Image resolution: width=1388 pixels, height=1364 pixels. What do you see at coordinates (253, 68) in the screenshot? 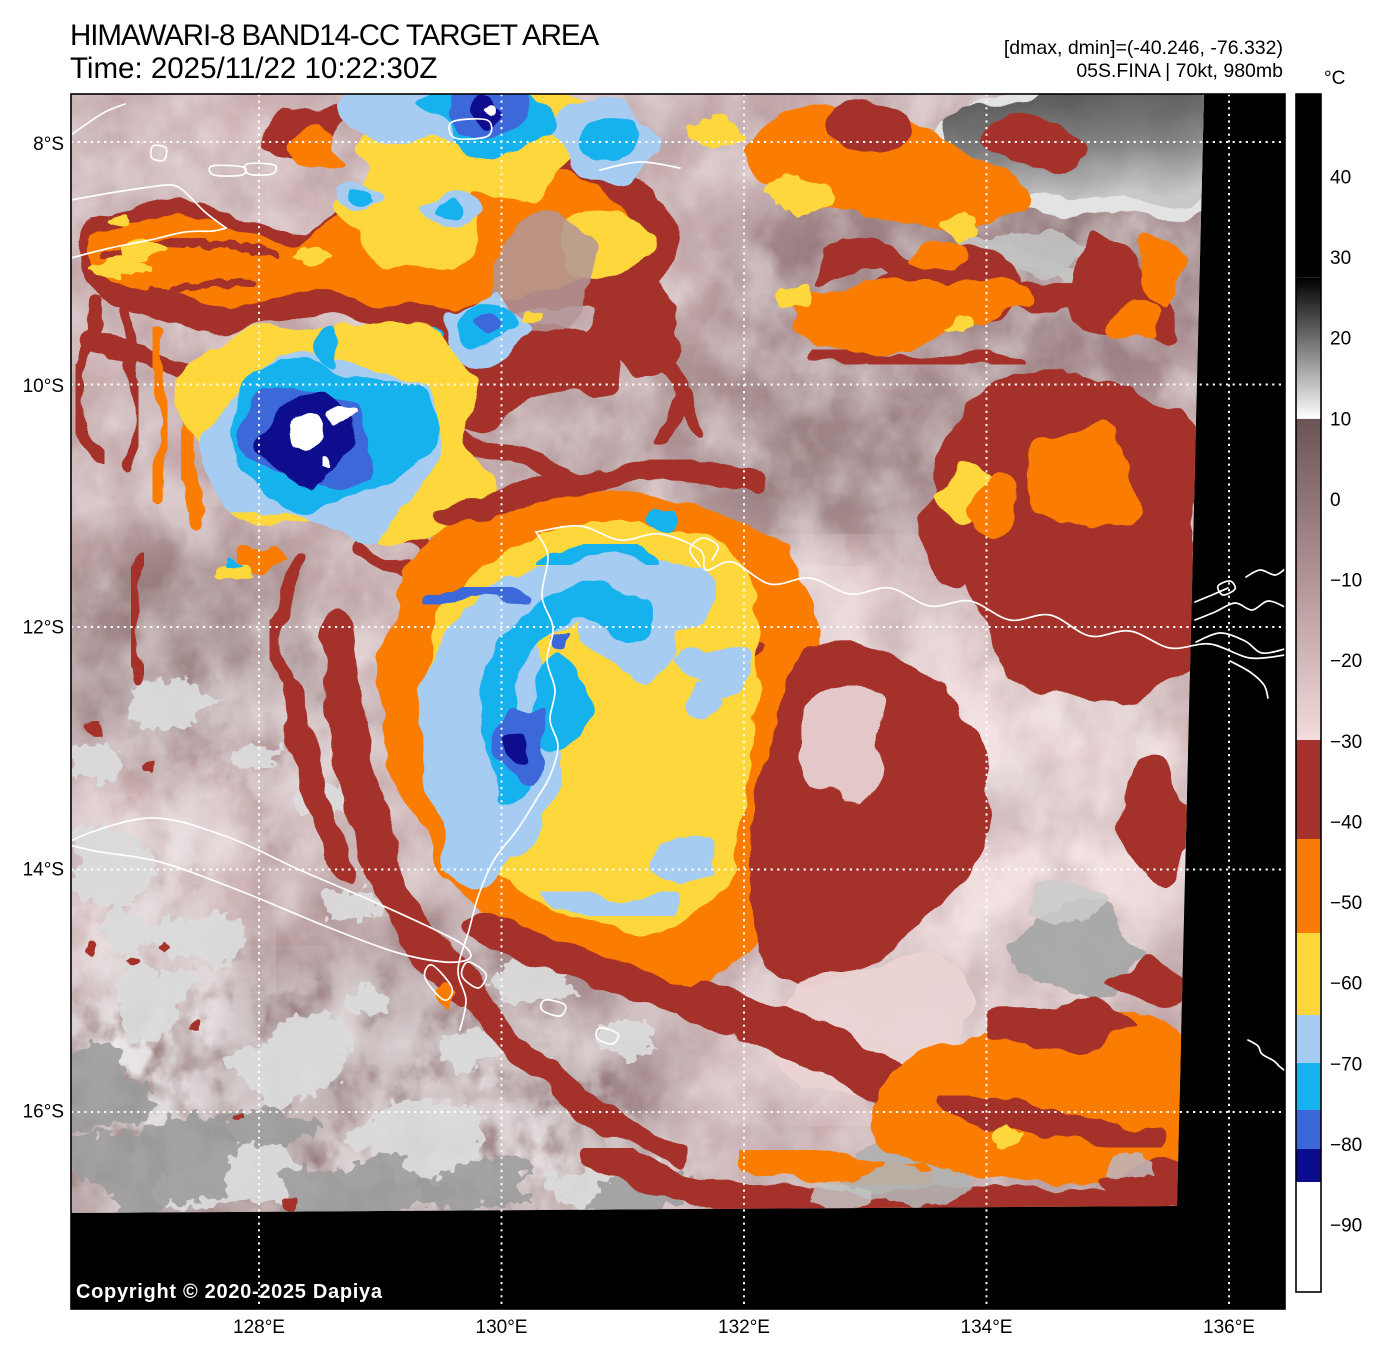
I see `svg-text: Time: 2025/11/22 10:22:30Z` at bounding box center [253, 68].